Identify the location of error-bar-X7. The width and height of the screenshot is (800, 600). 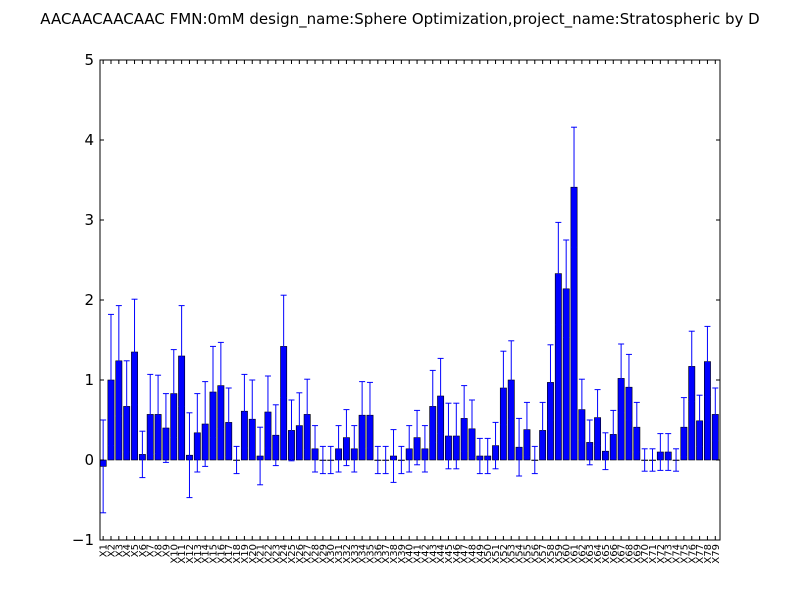
(150, 414).